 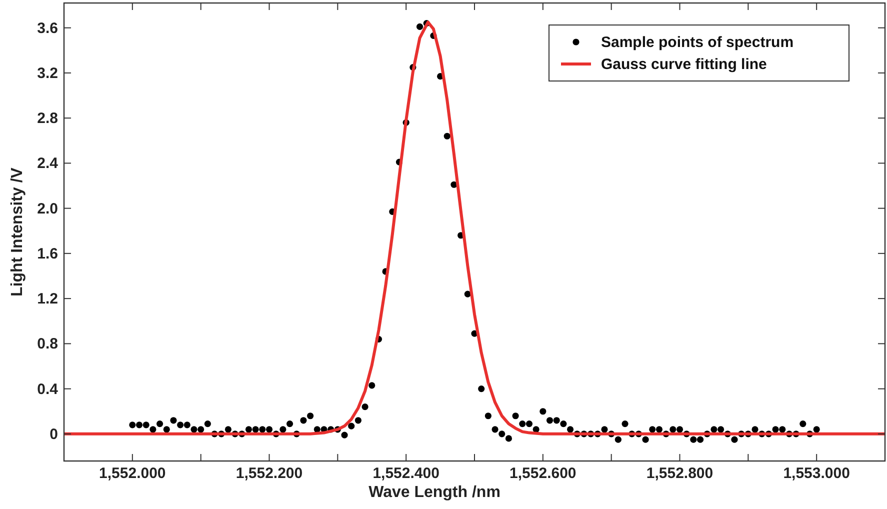 I want to click on y-tick-label: 0, so click(x=54, y=434).